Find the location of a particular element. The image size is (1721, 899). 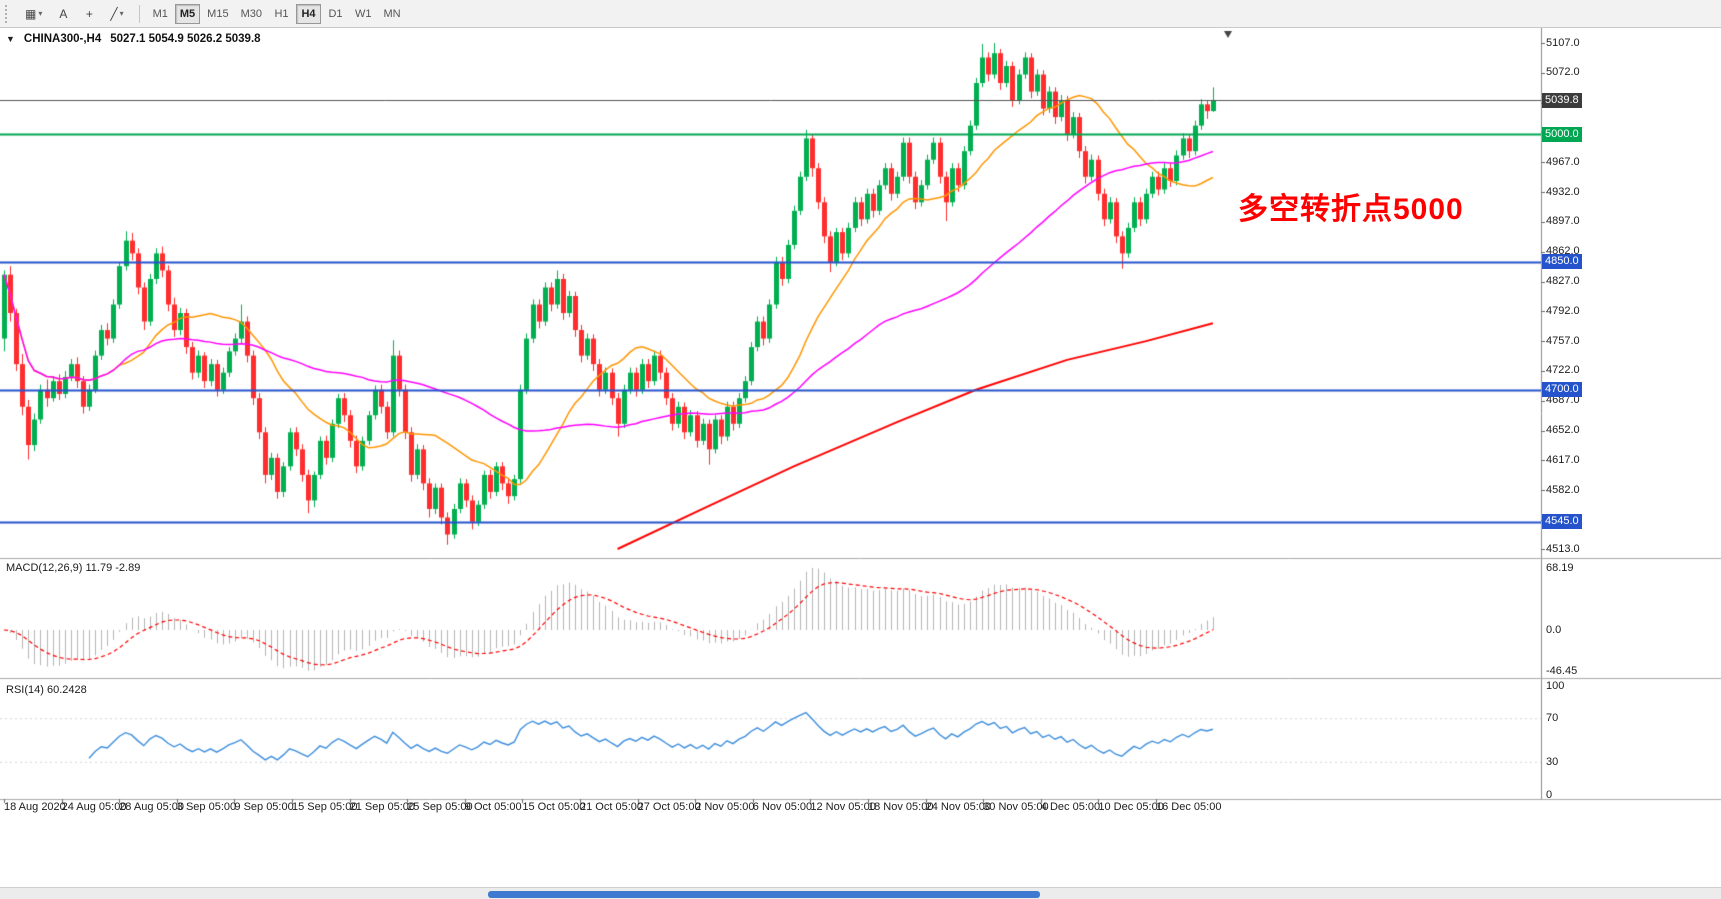

timeframe-m1-button: M1 is located at coordinates (160, 14).